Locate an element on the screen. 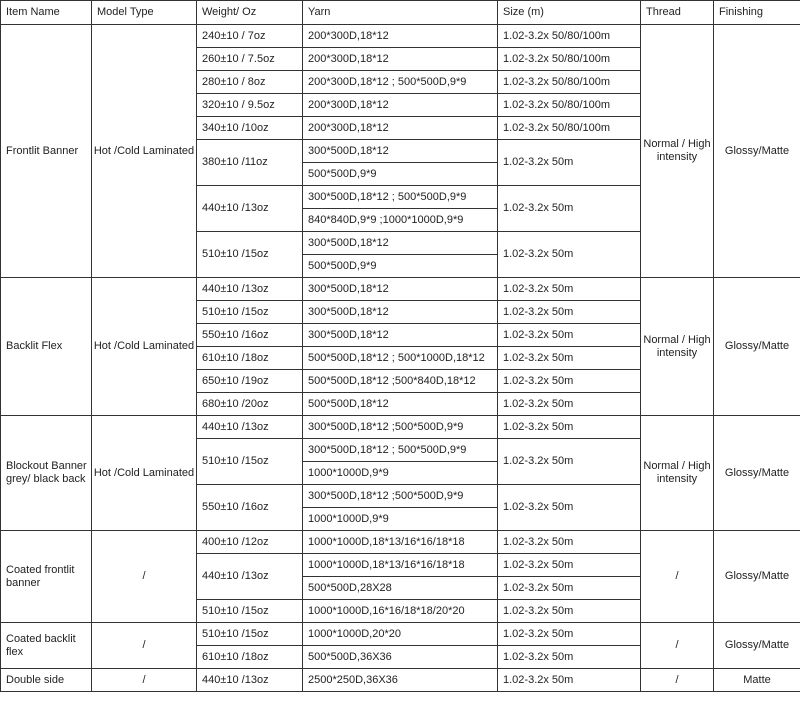 This screenshot has height=720, width=800. yarn-cell: 500*500D,36X36 is located at coordinates (400, 657).